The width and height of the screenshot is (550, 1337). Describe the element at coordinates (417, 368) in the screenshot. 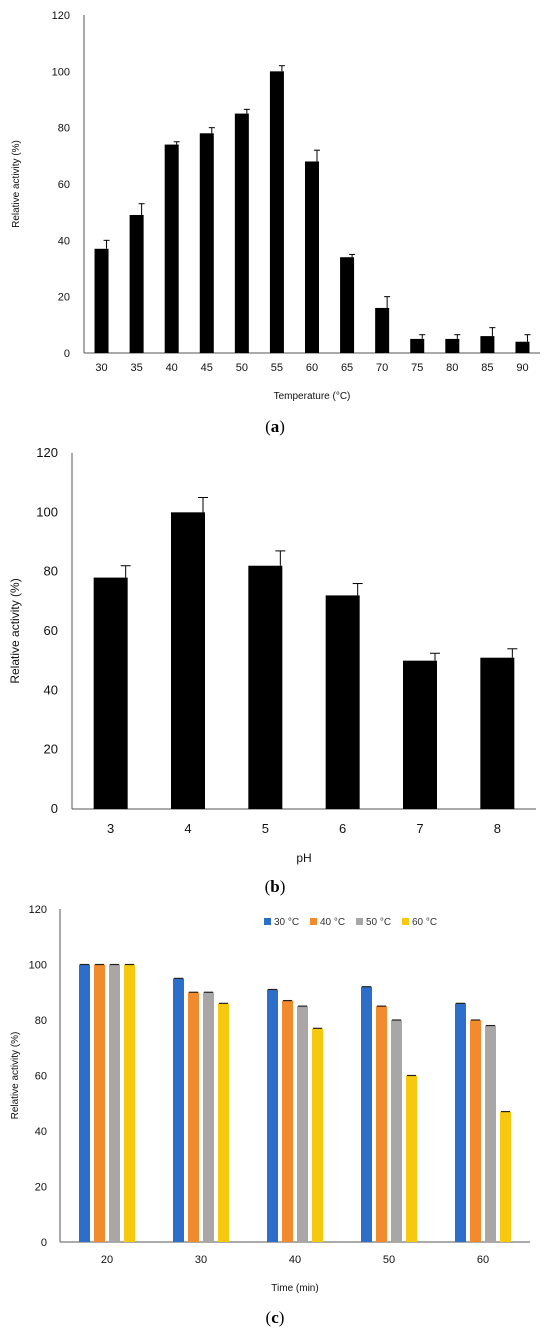

I see `x-tick-label: 75` at that location.